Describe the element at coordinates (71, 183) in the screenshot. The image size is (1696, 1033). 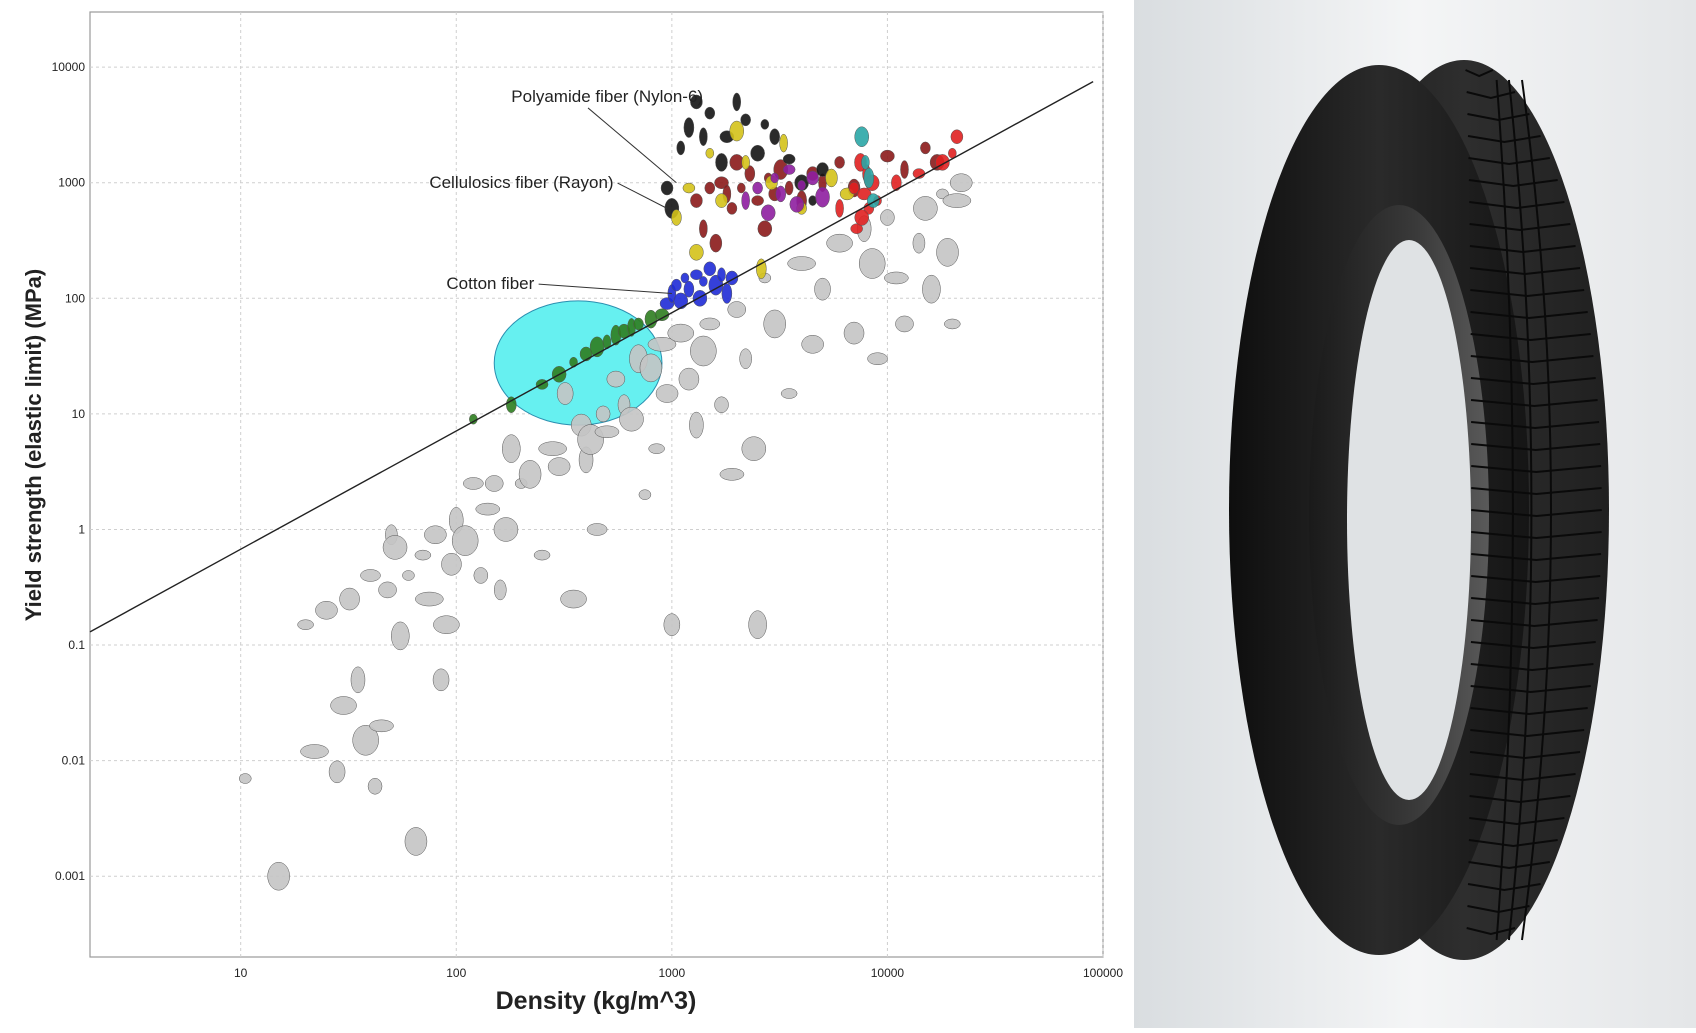
I see `y-tick-label: 1000` at that location.